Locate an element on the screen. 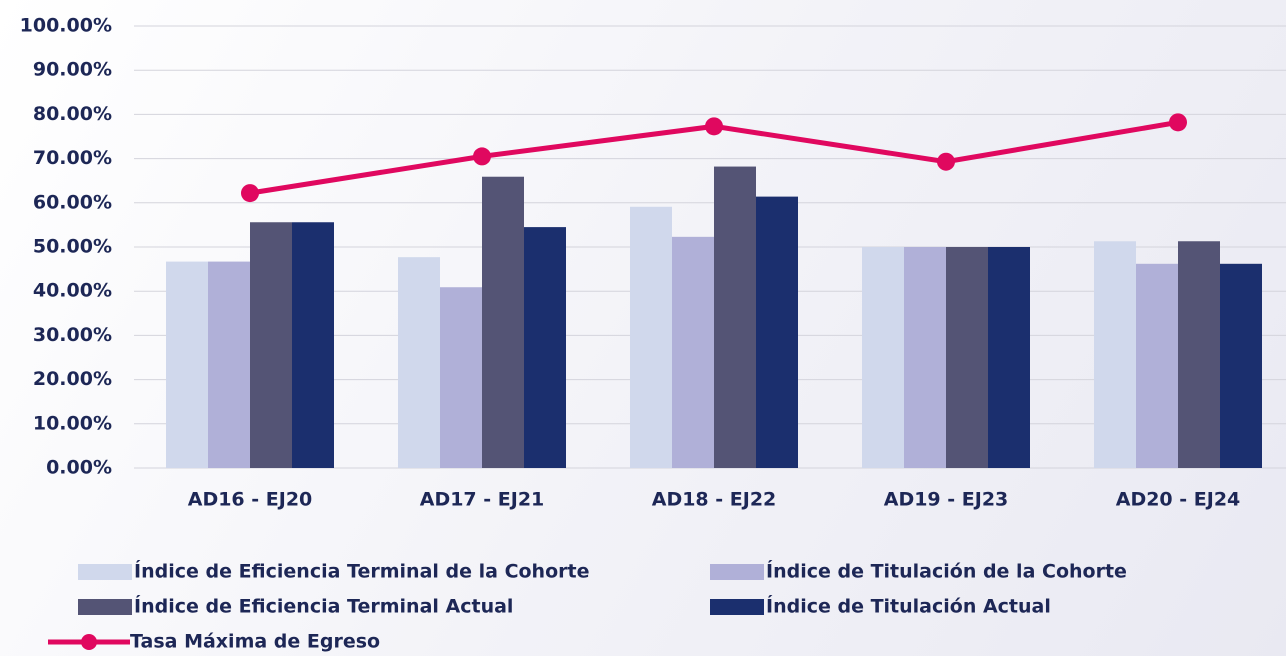 This screenshot has width=1286, height=656. x-tick-label: AD19 - EJ23 is located at coordinates (946, 500).